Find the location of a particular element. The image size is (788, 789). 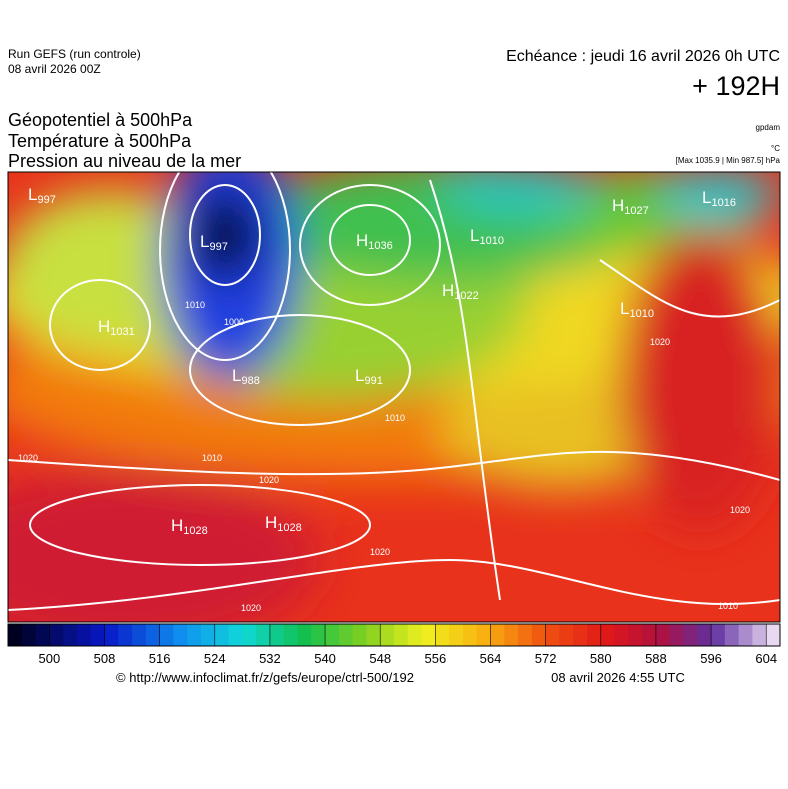

colorbar-tick-label: 524 is located at coordinates (215, 658).